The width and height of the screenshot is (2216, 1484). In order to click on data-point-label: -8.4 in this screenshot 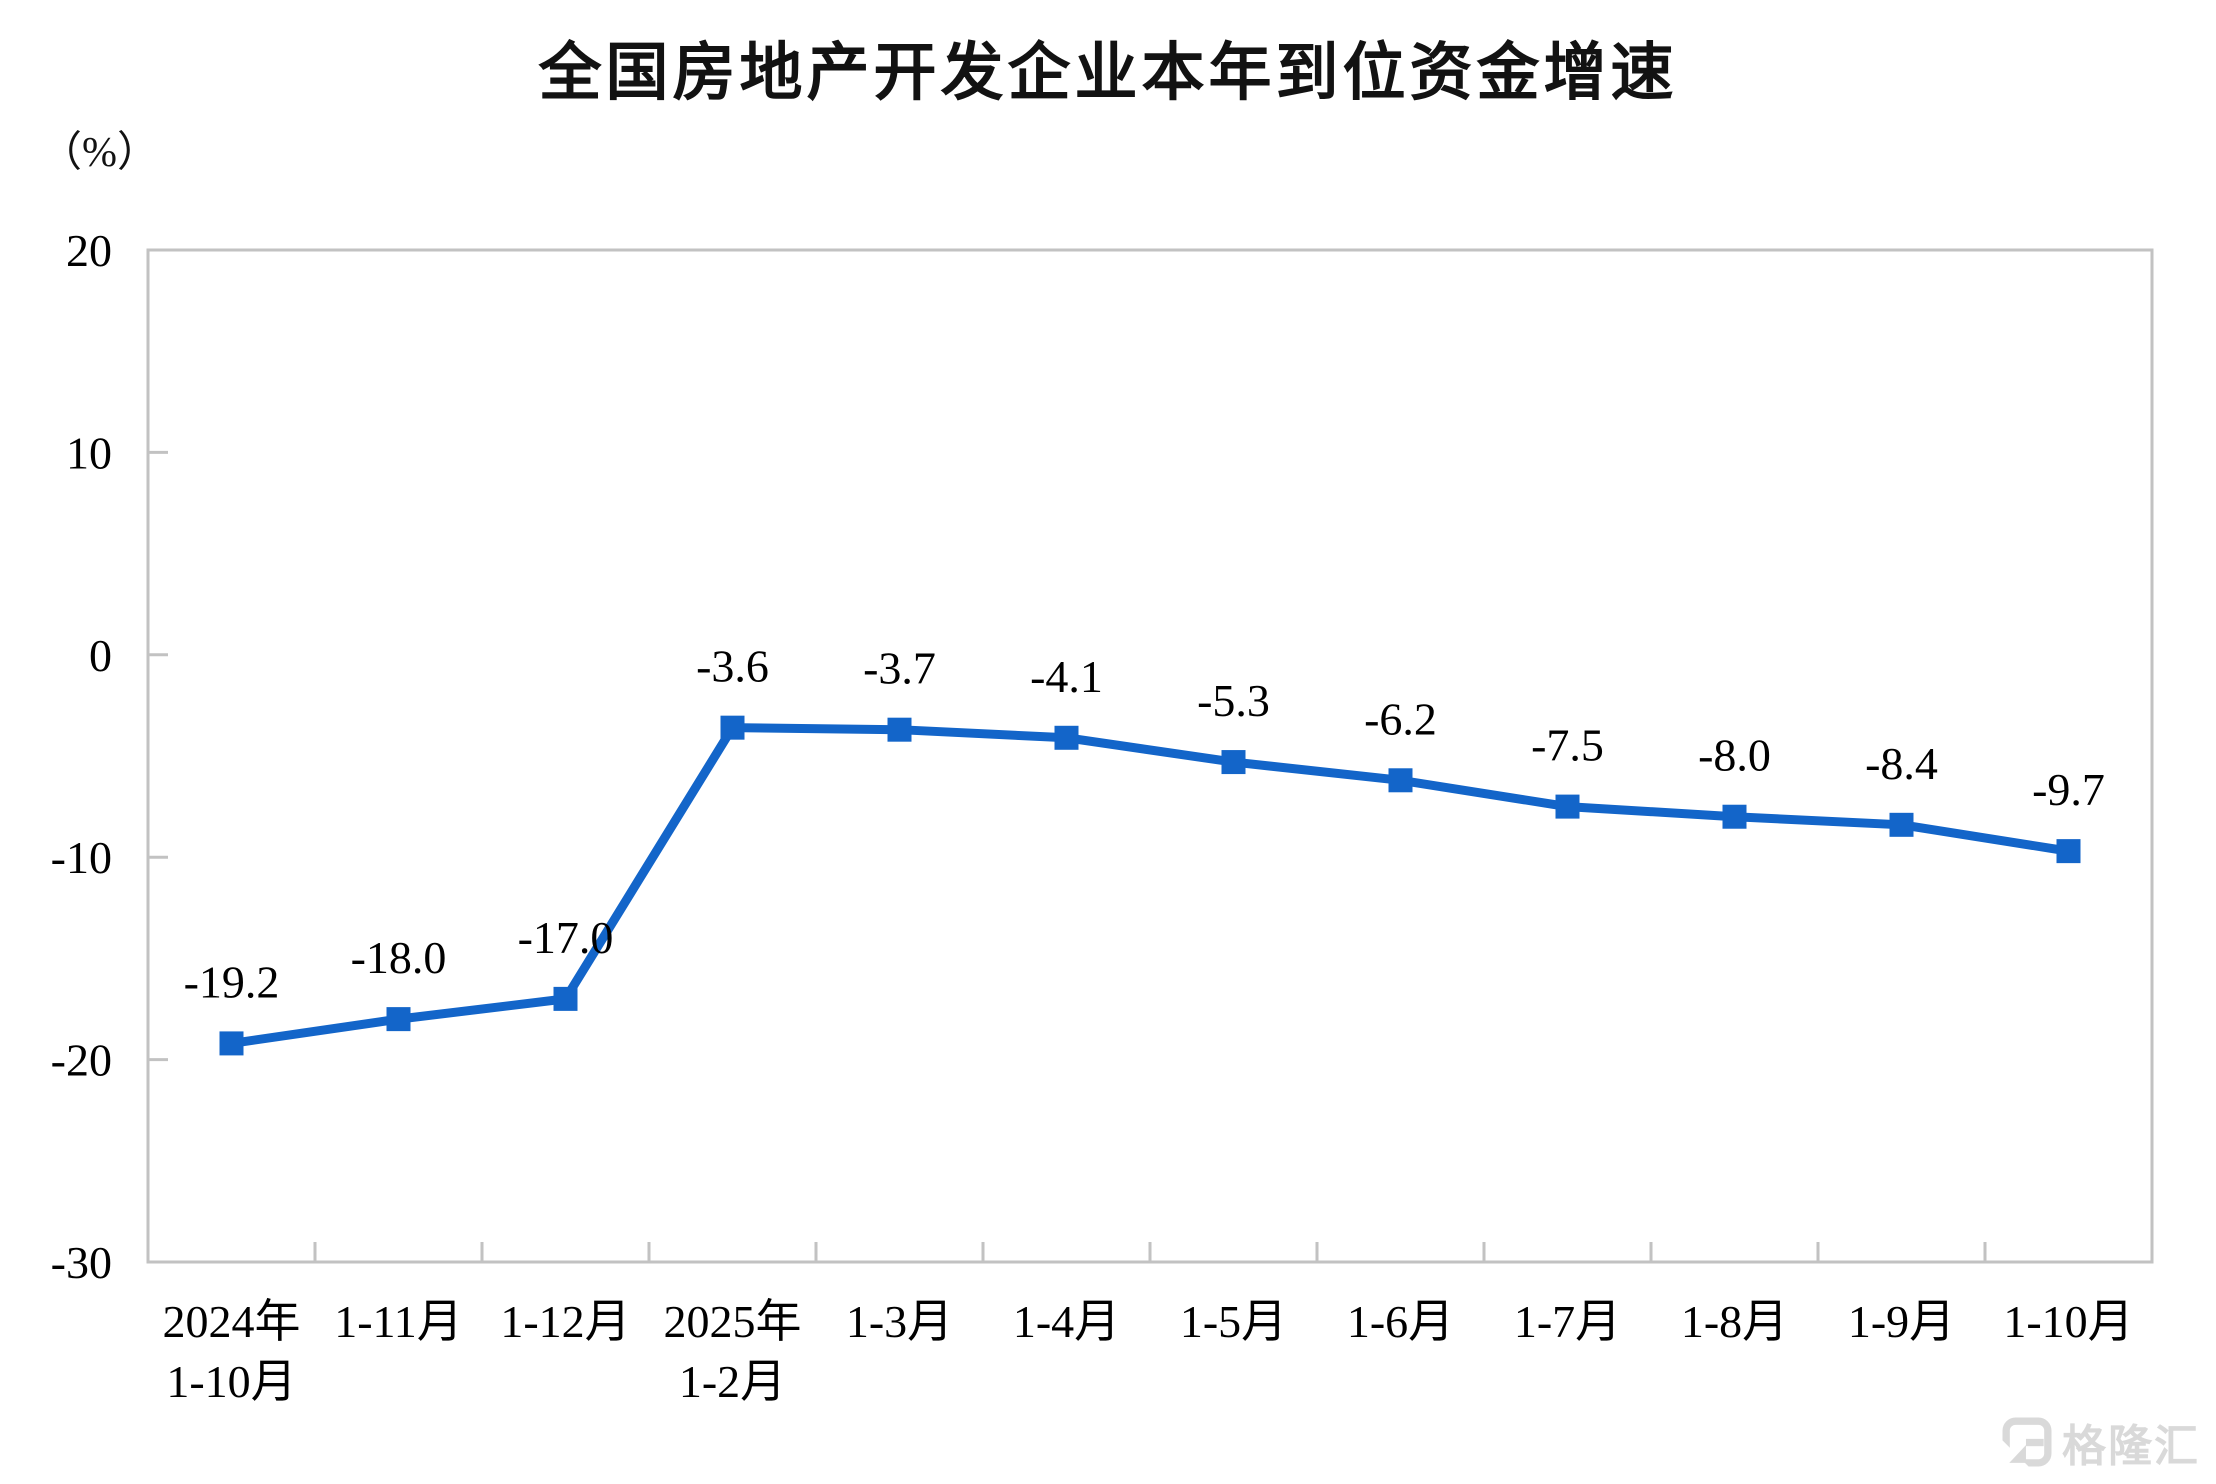, I will do `click(1901, 763)`.